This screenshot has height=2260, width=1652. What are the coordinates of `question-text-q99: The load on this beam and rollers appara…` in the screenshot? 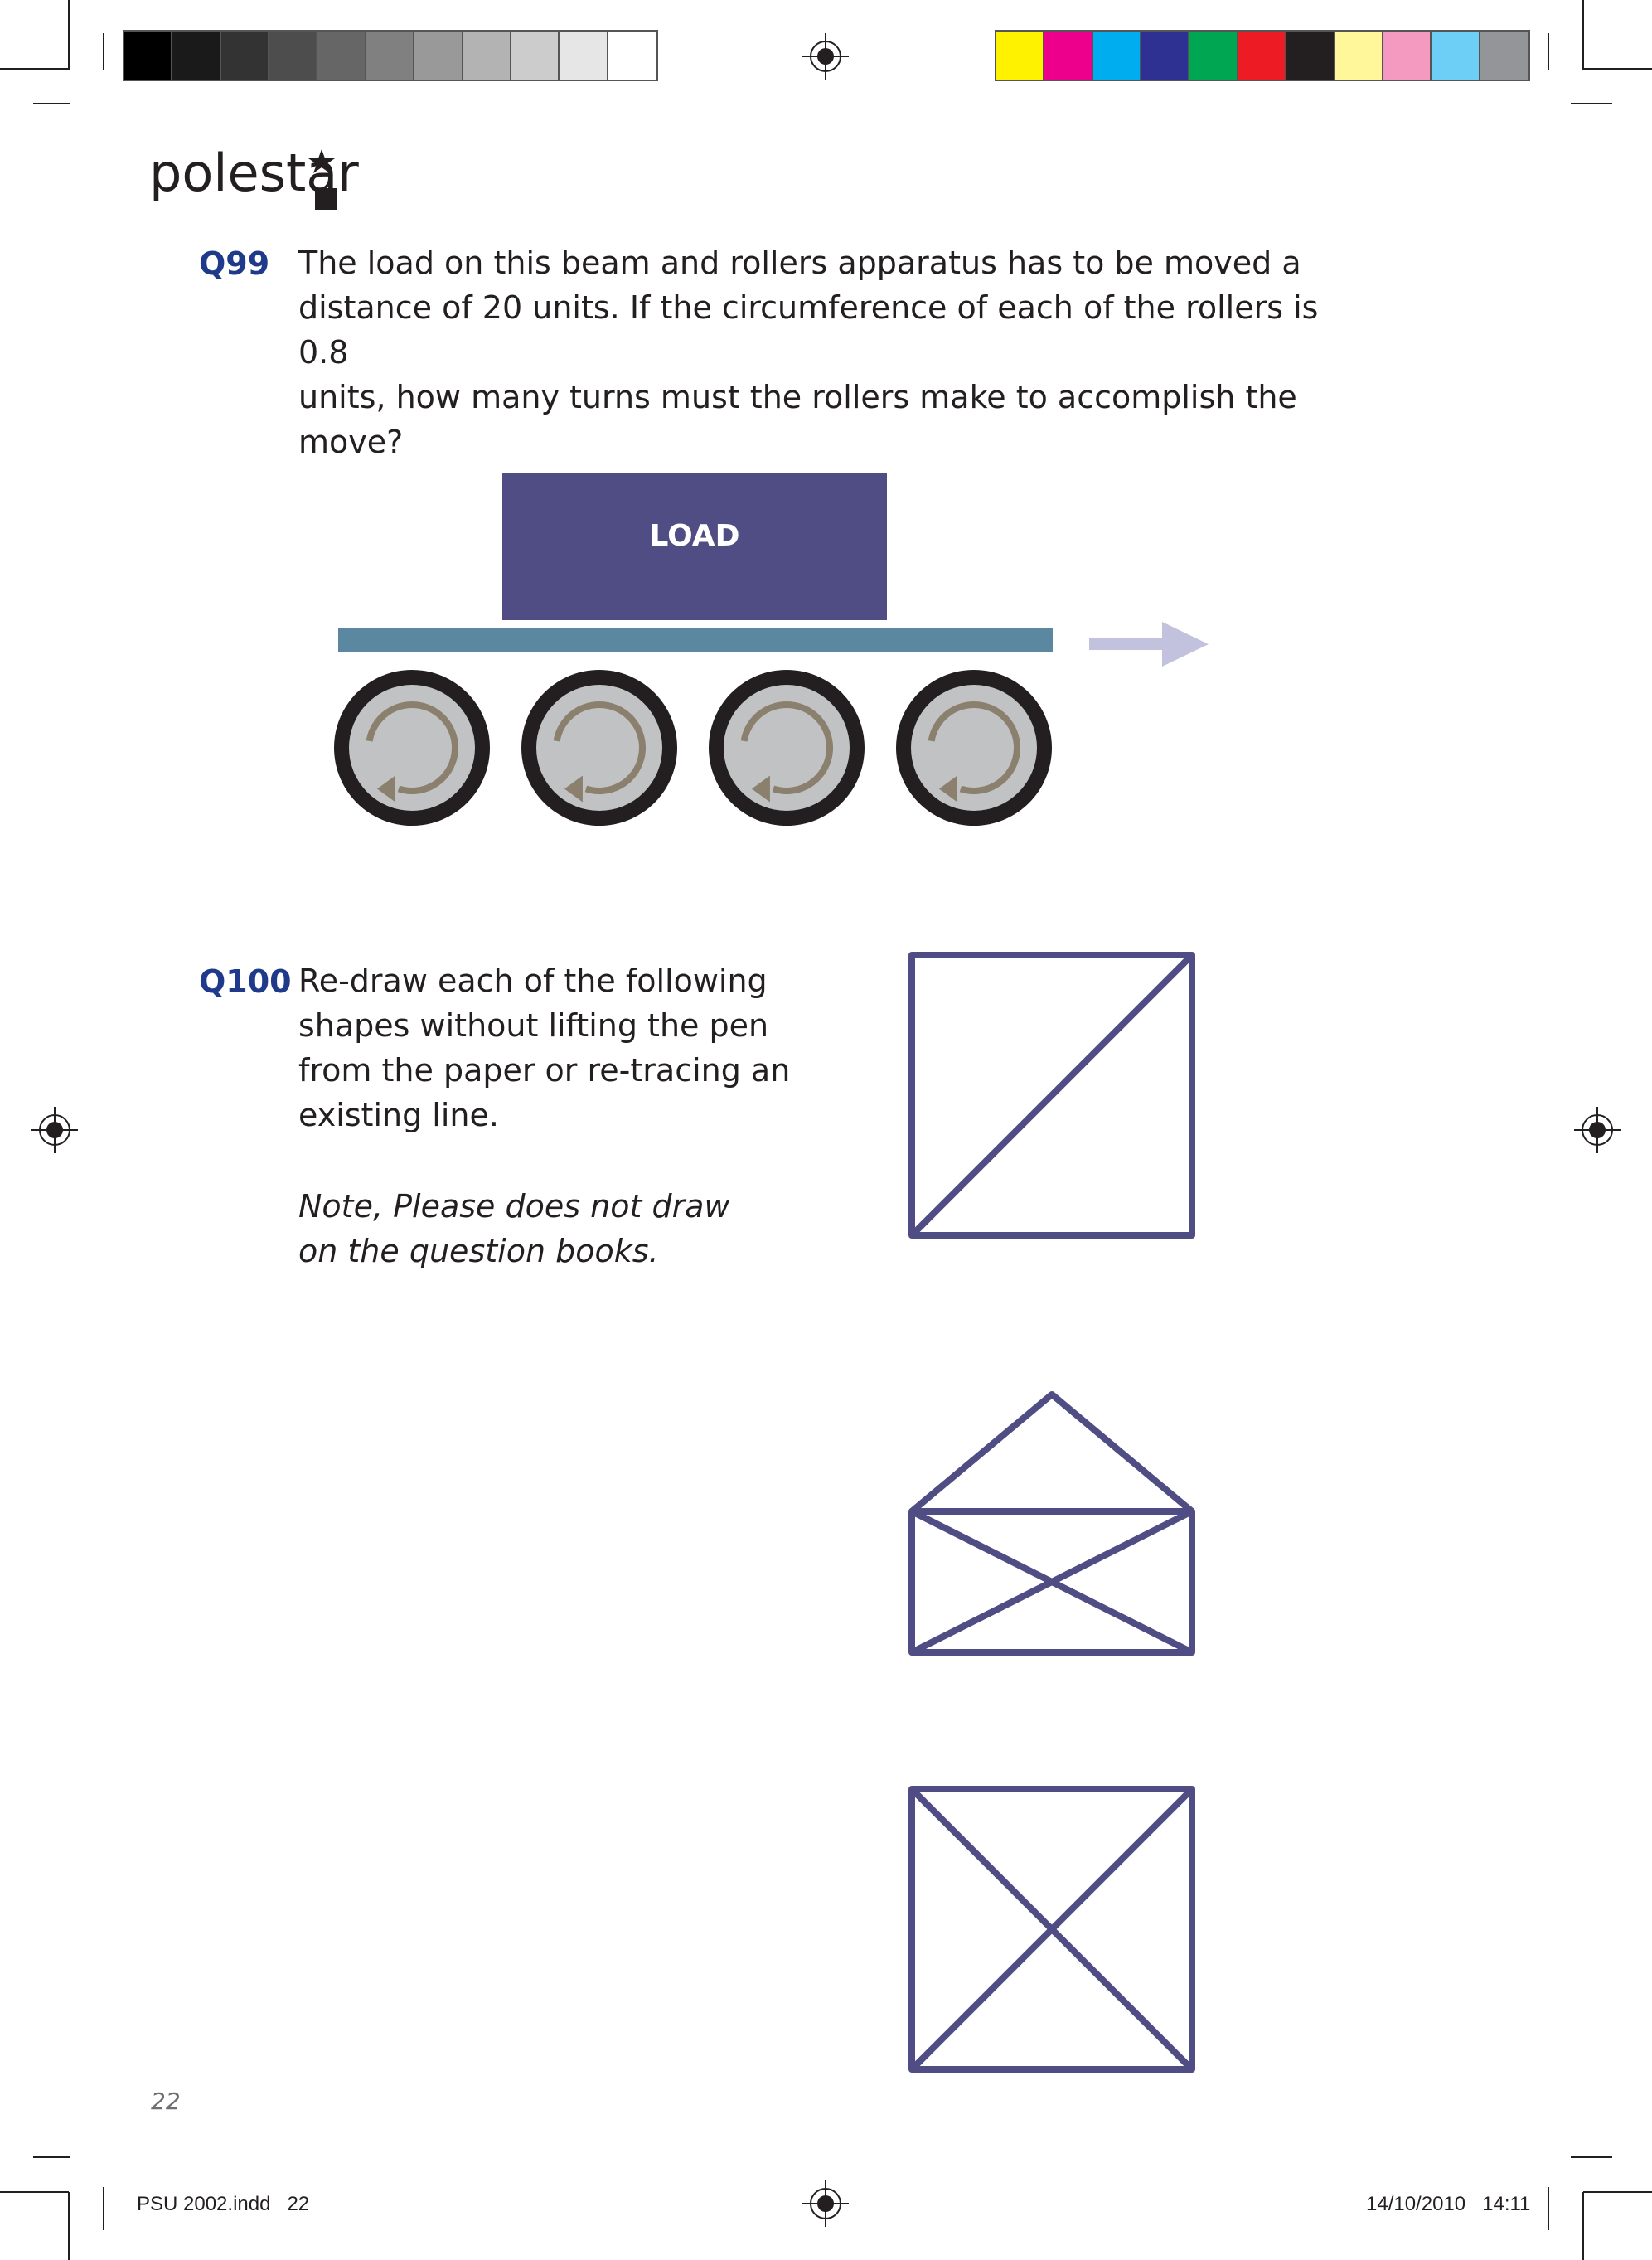 It's located at (808, 352).